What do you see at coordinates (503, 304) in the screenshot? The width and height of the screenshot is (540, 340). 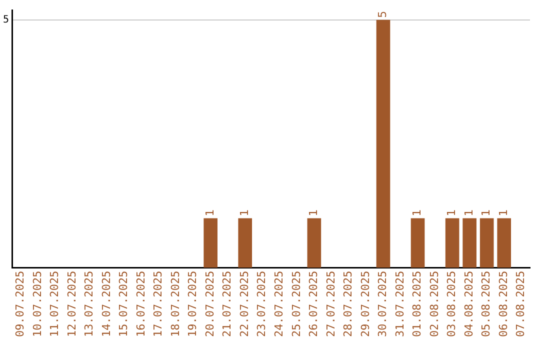 I see `x-tick-label: 06.08.2025` at bounding box center [503, 304].